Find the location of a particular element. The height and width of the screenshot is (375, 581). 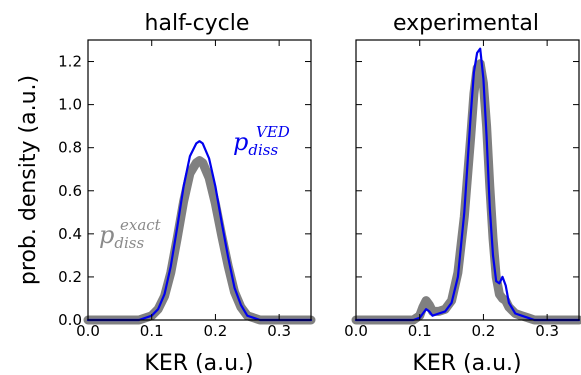

annotation-exact-base: p is located at coordinates (106, 235).